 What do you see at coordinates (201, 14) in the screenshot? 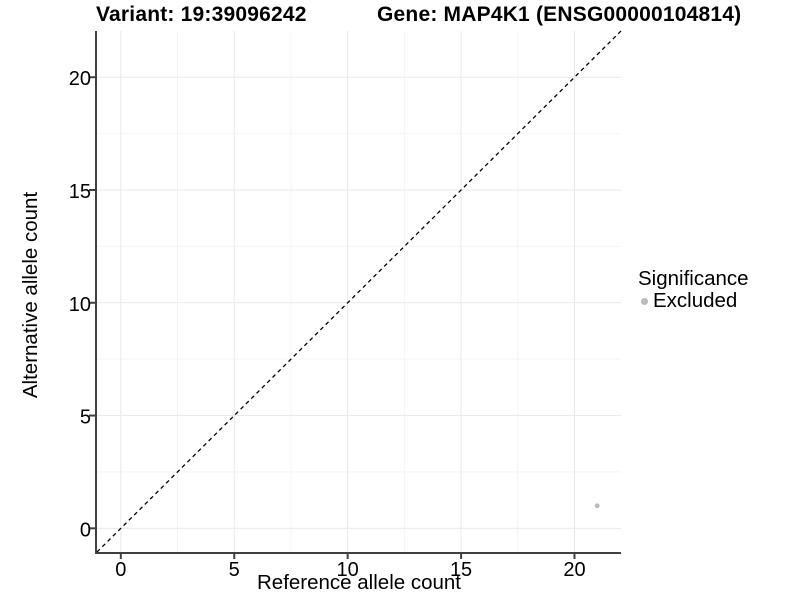
I see `plot-title-variant: Variant: 19:39096242` at bounding box center [201, 14].